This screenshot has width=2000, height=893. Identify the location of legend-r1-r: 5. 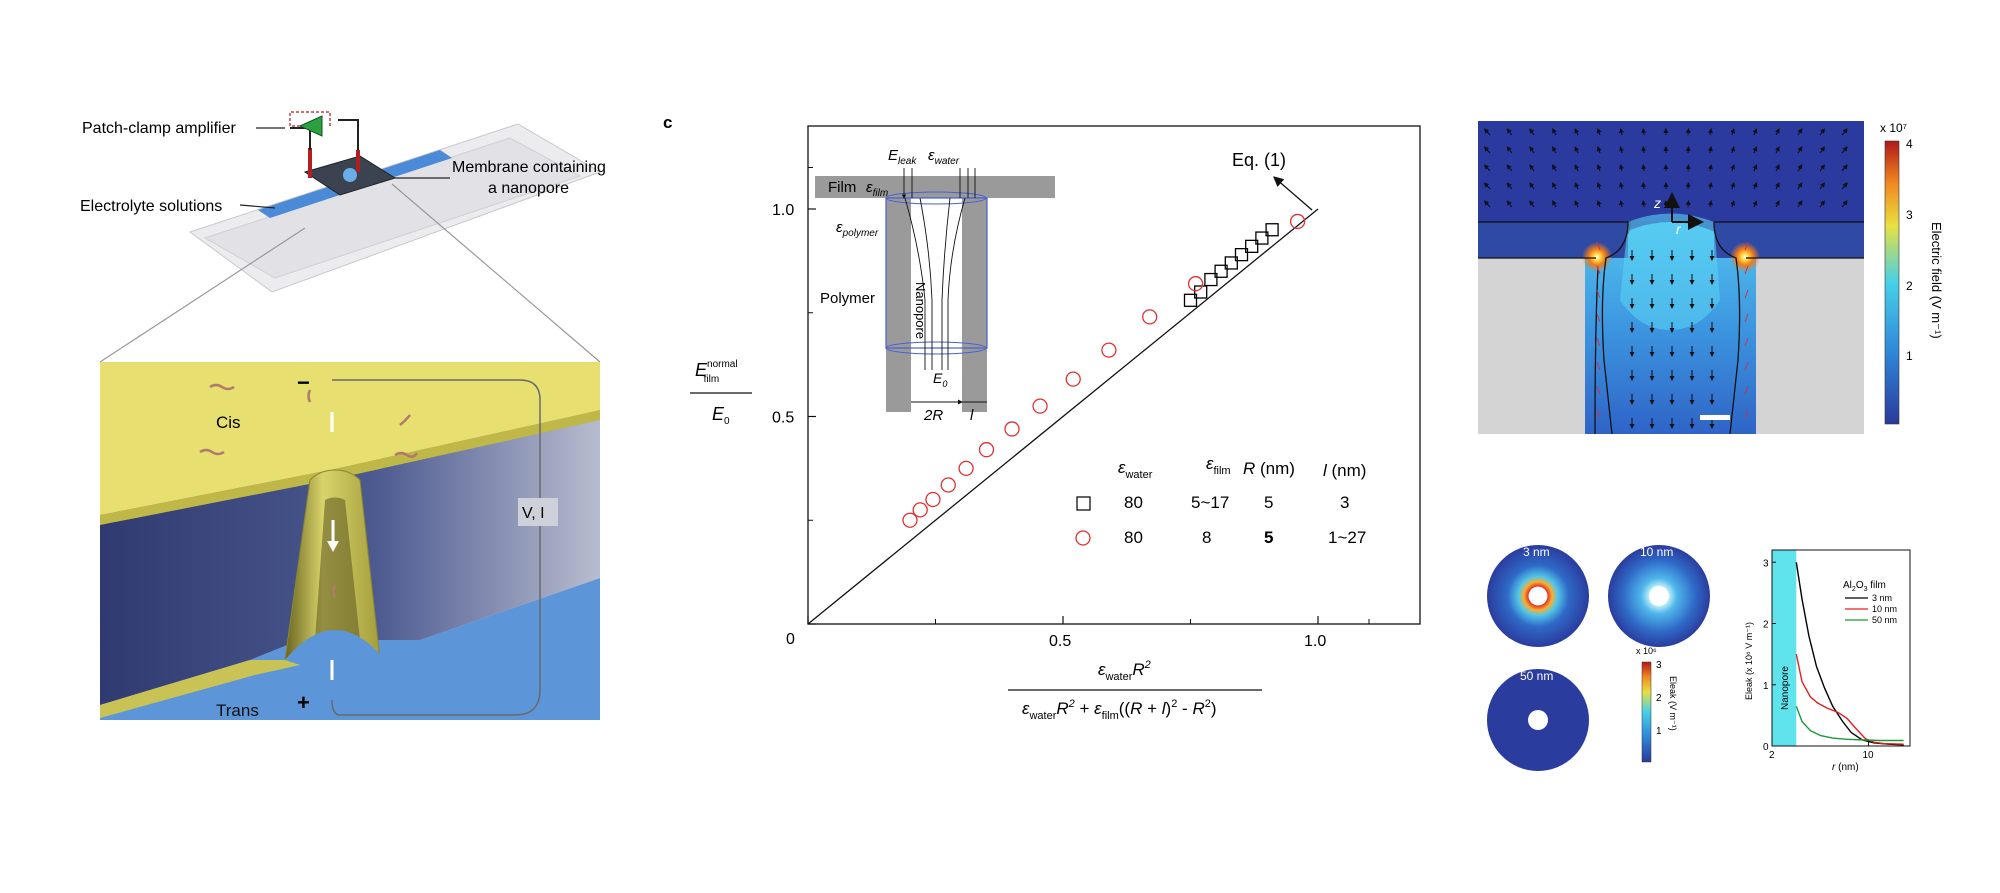
(1268, 502).